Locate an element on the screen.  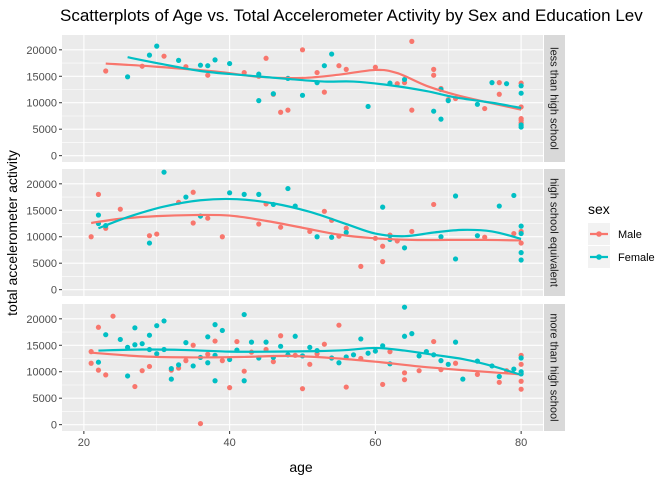
x-tick-label: 80 is located at coordinates (521, 443).